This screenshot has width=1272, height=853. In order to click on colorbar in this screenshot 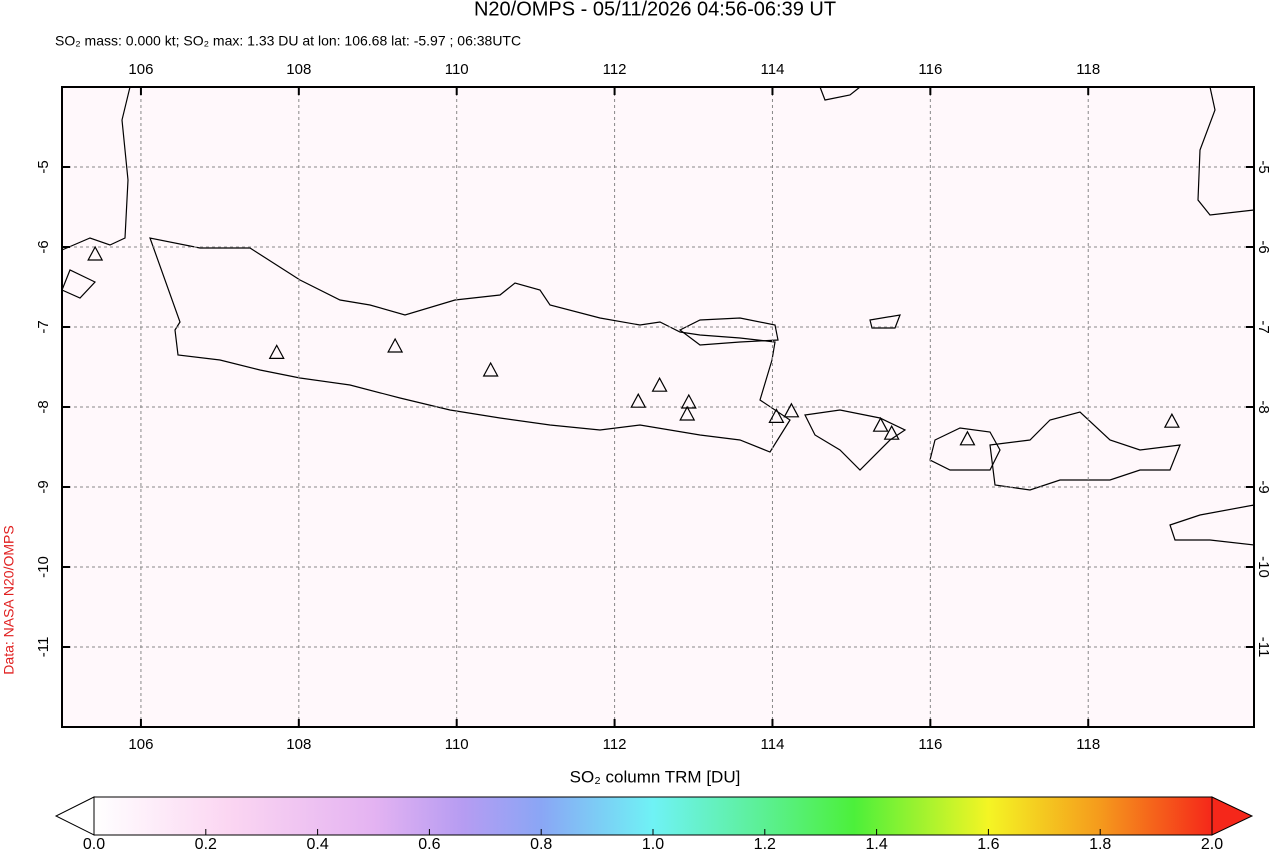, I will do `click(653, 816)`.